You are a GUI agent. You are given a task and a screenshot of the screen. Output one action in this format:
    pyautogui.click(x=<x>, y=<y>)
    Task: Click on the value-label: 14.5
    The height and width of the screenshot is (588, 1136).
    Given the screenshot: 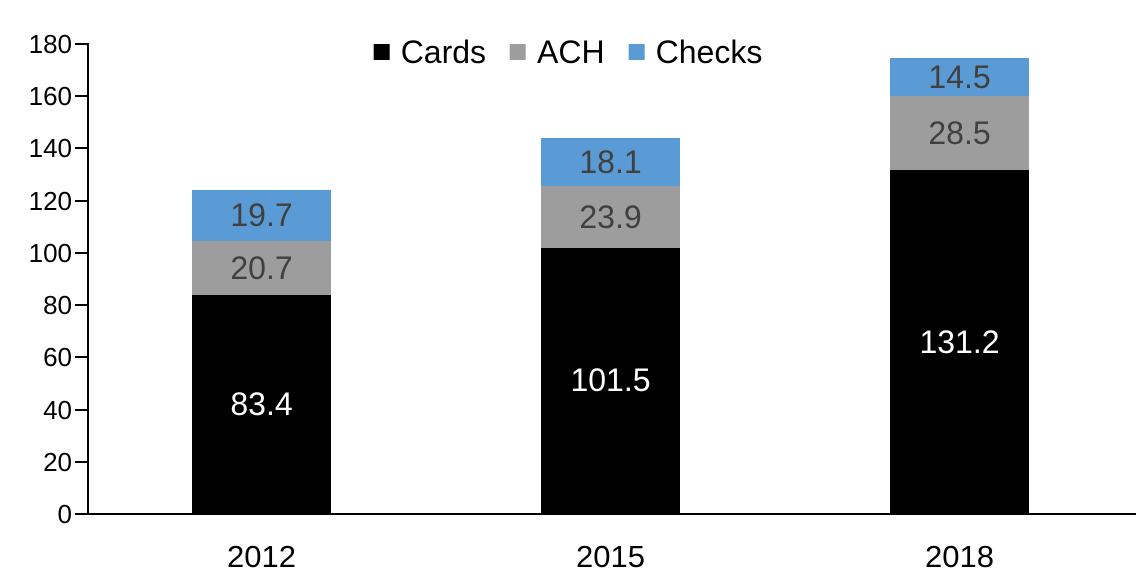 What is the action you would take?
    pyautogui.click(x=959, y=77)
    